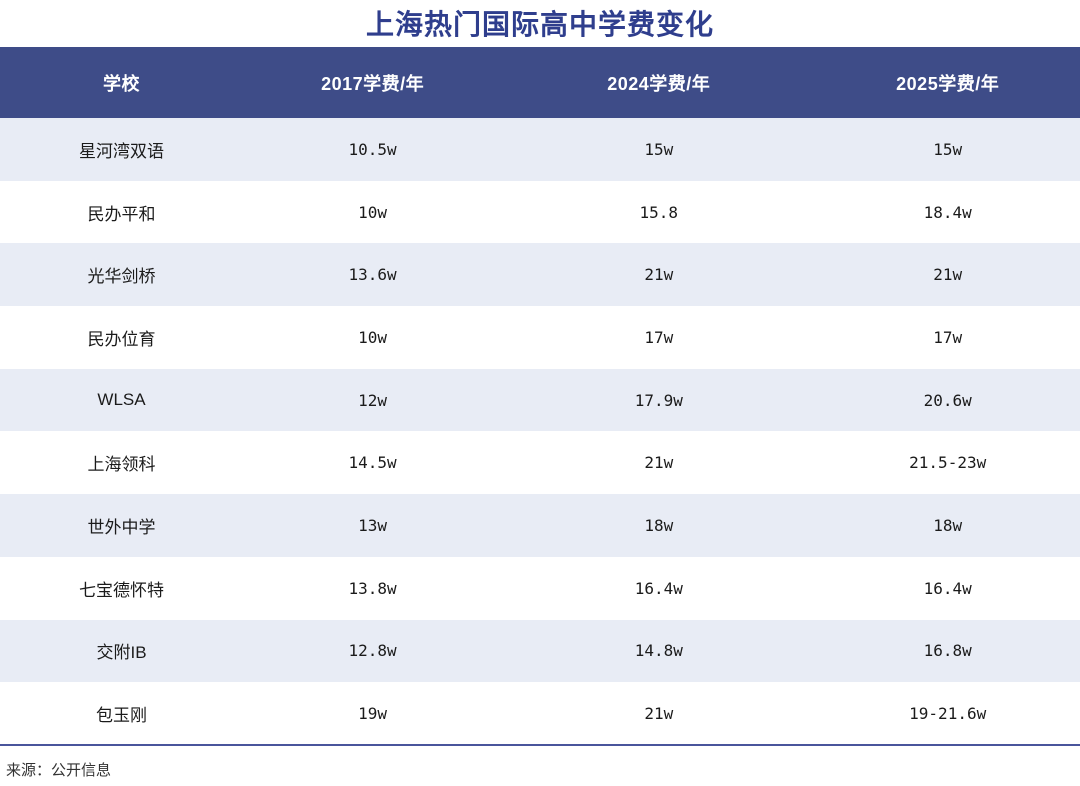 This screenshot has width=1080, height=786. What do you see at coordinates (540, 400) in the screenshot?
I see `table-row: WLSA 12w 17.9w 20.6w` at bounding box center [540, 400].